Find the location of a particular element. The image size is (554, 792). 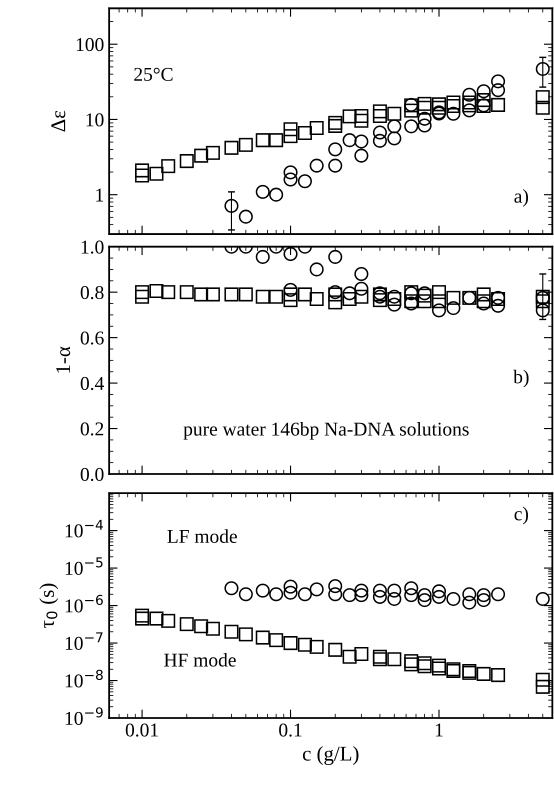

y-tick-label: 0.4 is located at coordinates (92, 383).